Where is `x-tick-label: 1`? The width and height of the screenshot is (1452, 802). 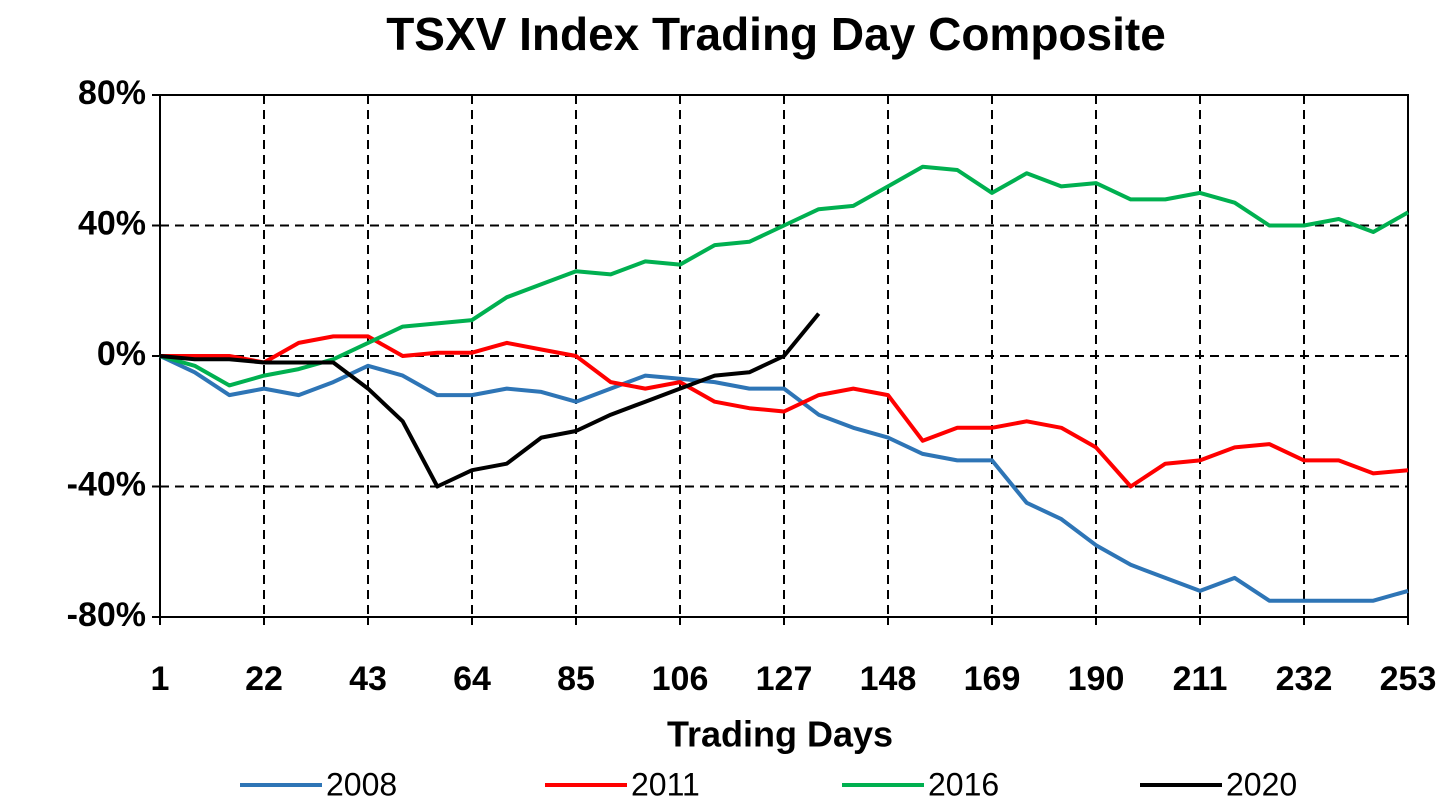 x-tick-label: 1 is located at coordinates (160, 679).